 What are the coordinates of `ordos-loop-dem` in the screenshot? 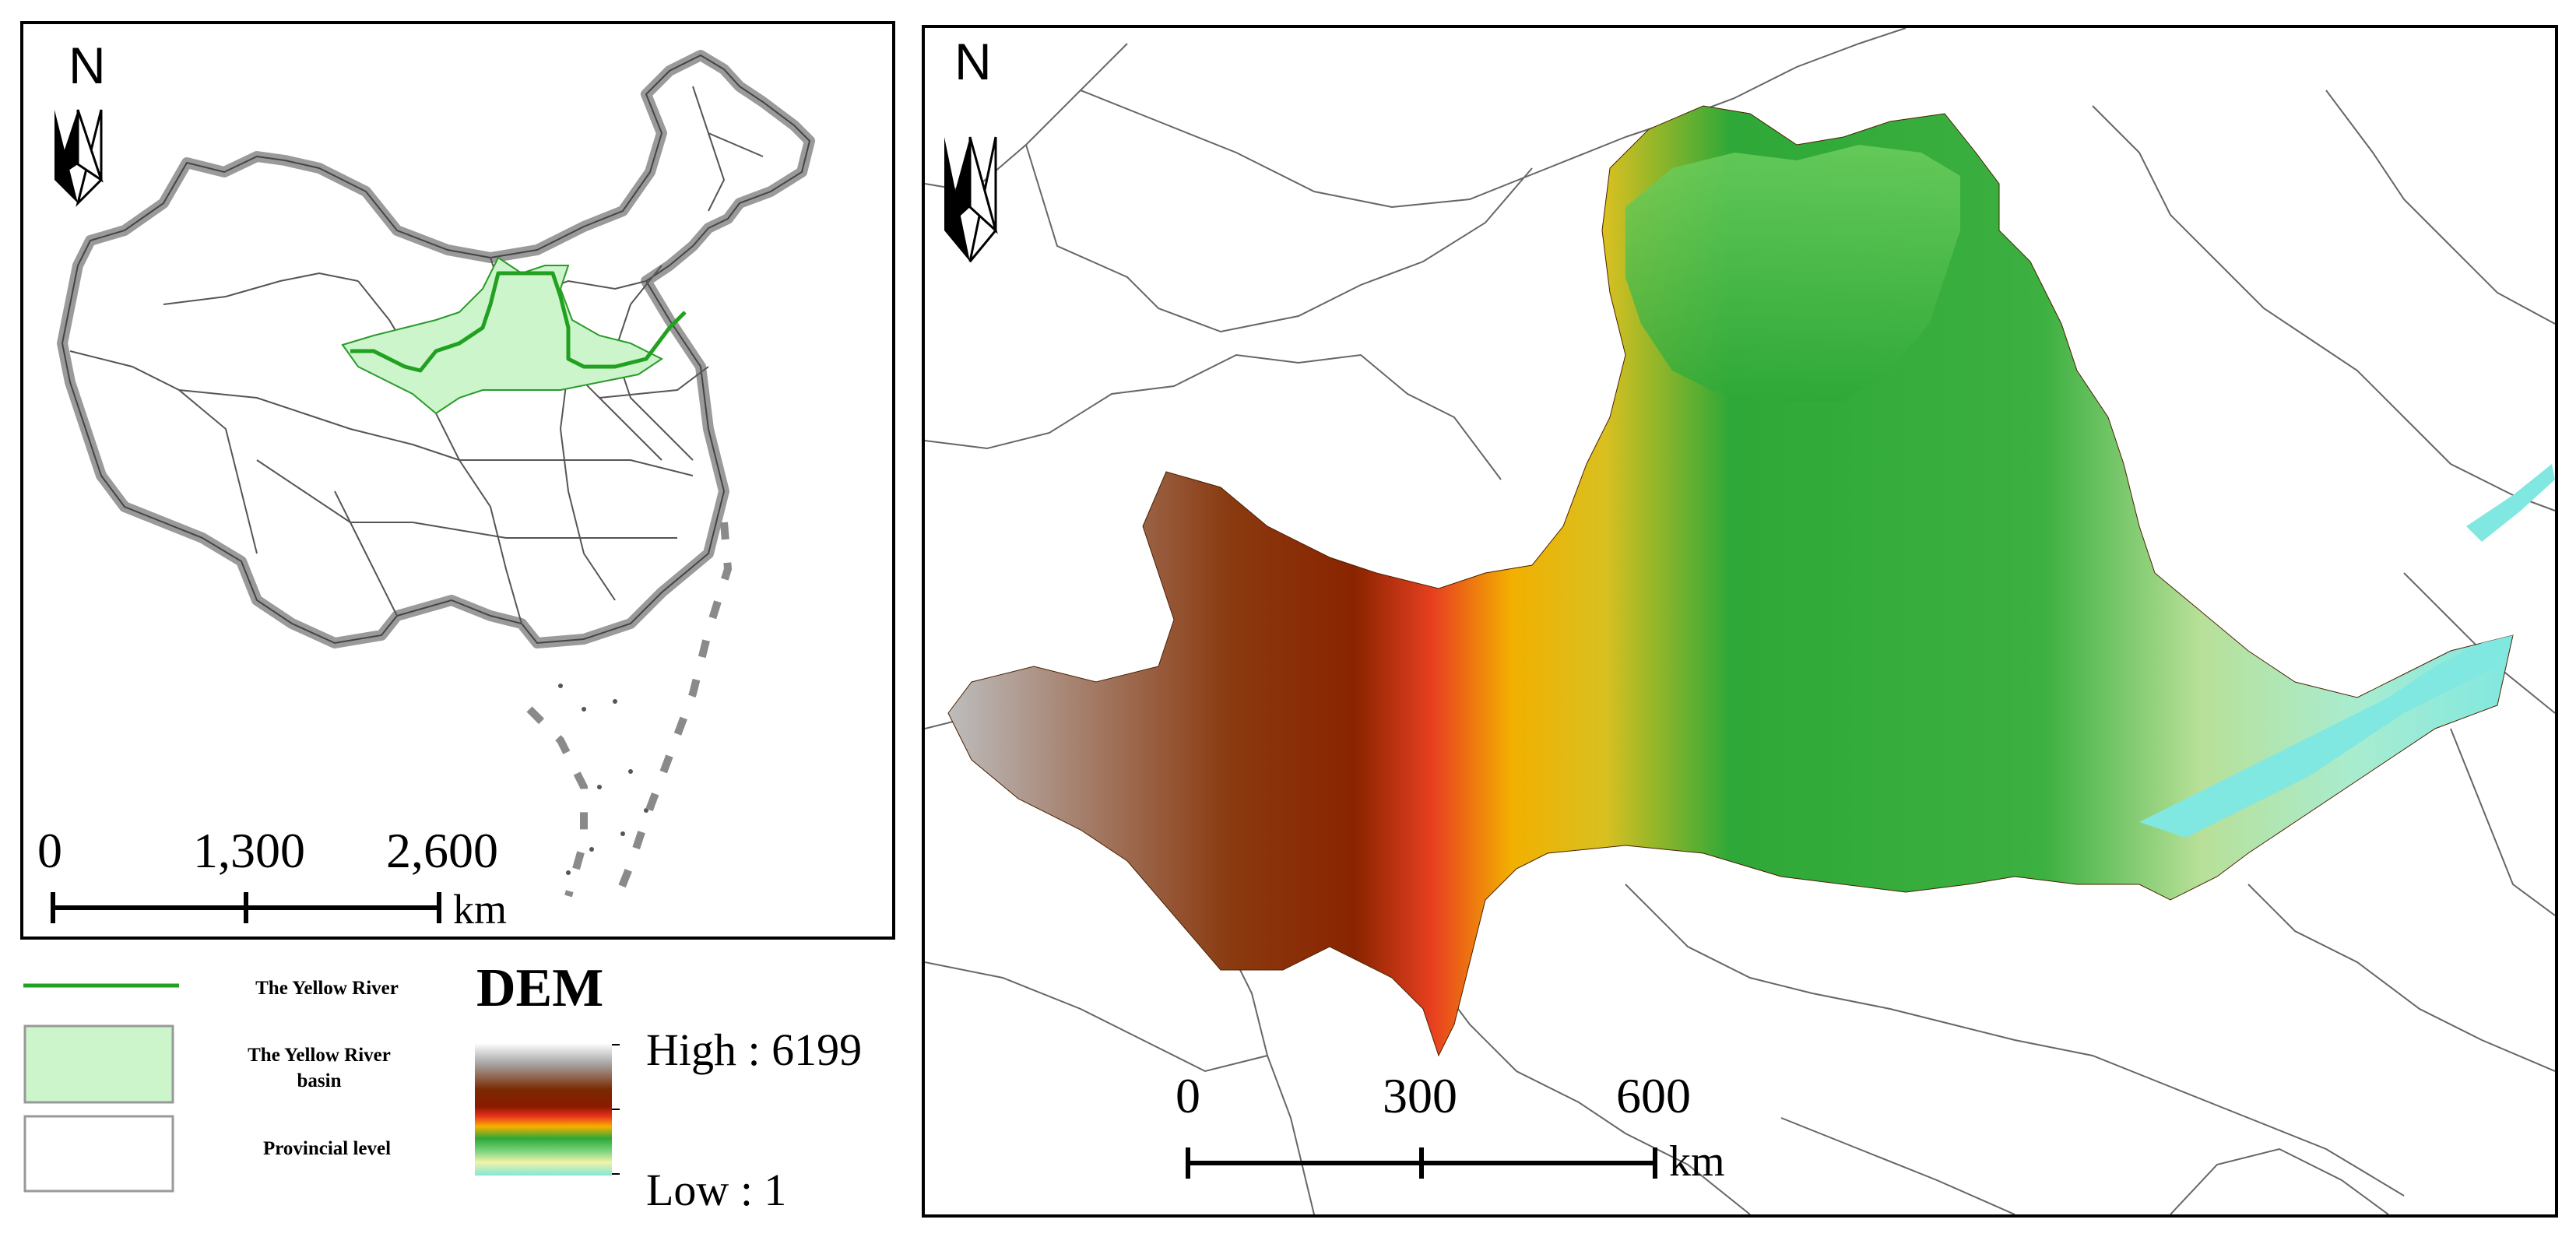 It's located at (1792, 273).